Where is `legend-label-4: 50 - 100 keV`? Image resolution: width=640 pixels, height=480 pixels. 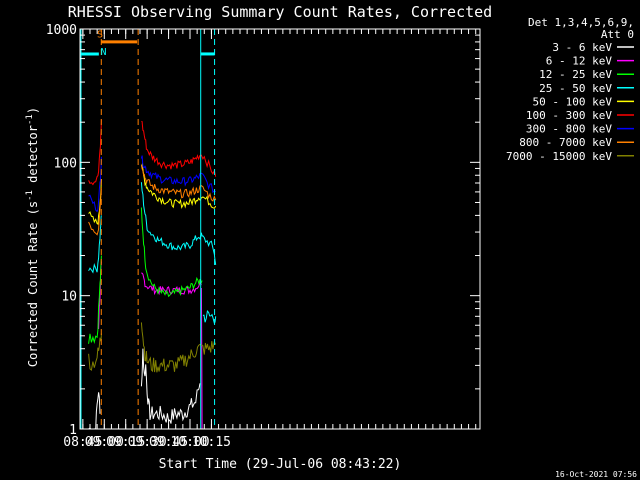
legend-label-4: 50 - 100 keV is located at coordinates (573, 101).